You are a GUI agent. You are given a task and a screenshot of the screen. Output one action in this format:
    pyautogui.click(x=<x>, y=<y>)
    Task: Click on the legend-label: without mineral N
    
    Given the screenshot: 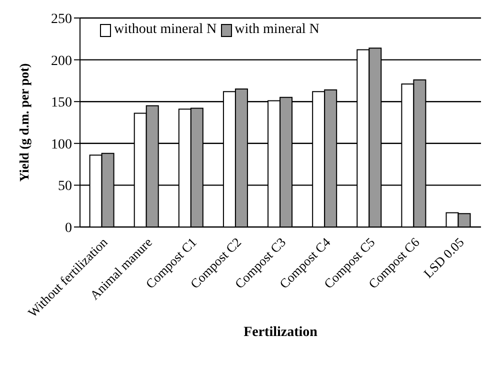 What is the action you would take?
    pyautogui.click(x=165, y=30)
    